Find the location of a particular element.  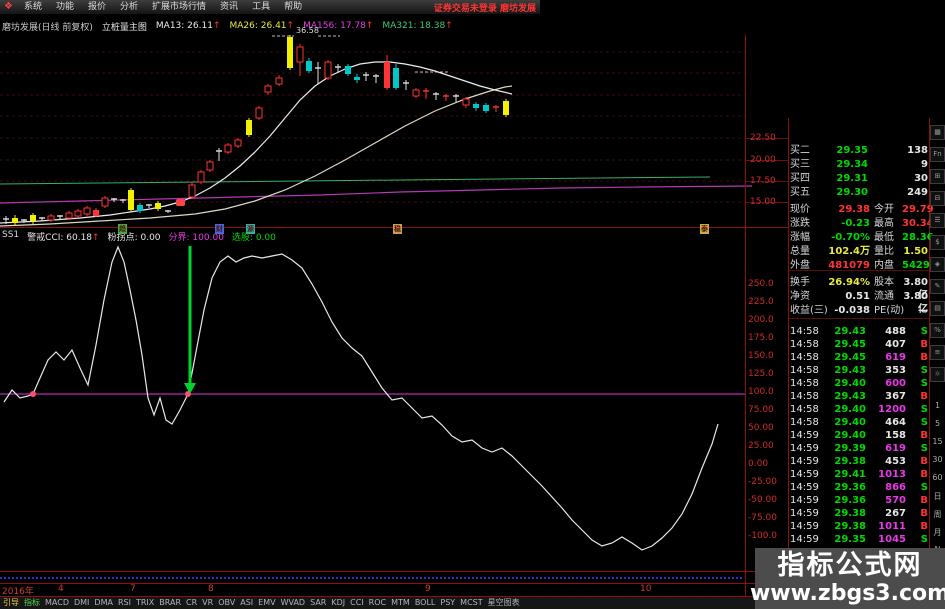

indicator-tab-SAR: SAR is located at coordinates (318, 602).